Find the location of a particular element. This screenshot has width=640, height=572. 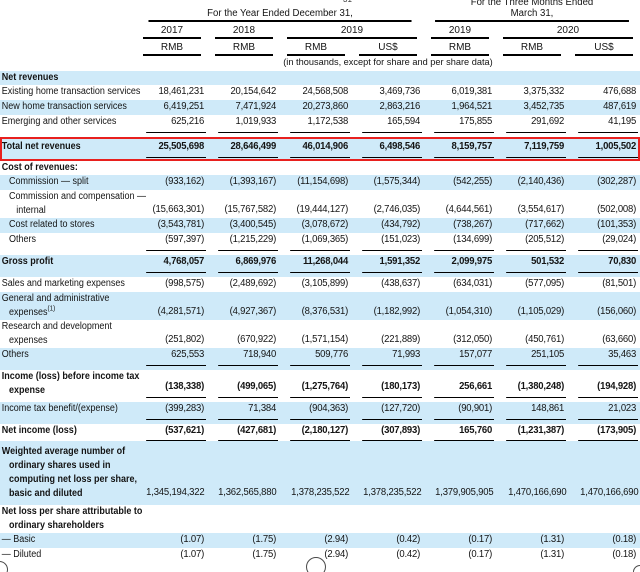

value-cell: 20,273,860 is located at coordinates (325, 106).